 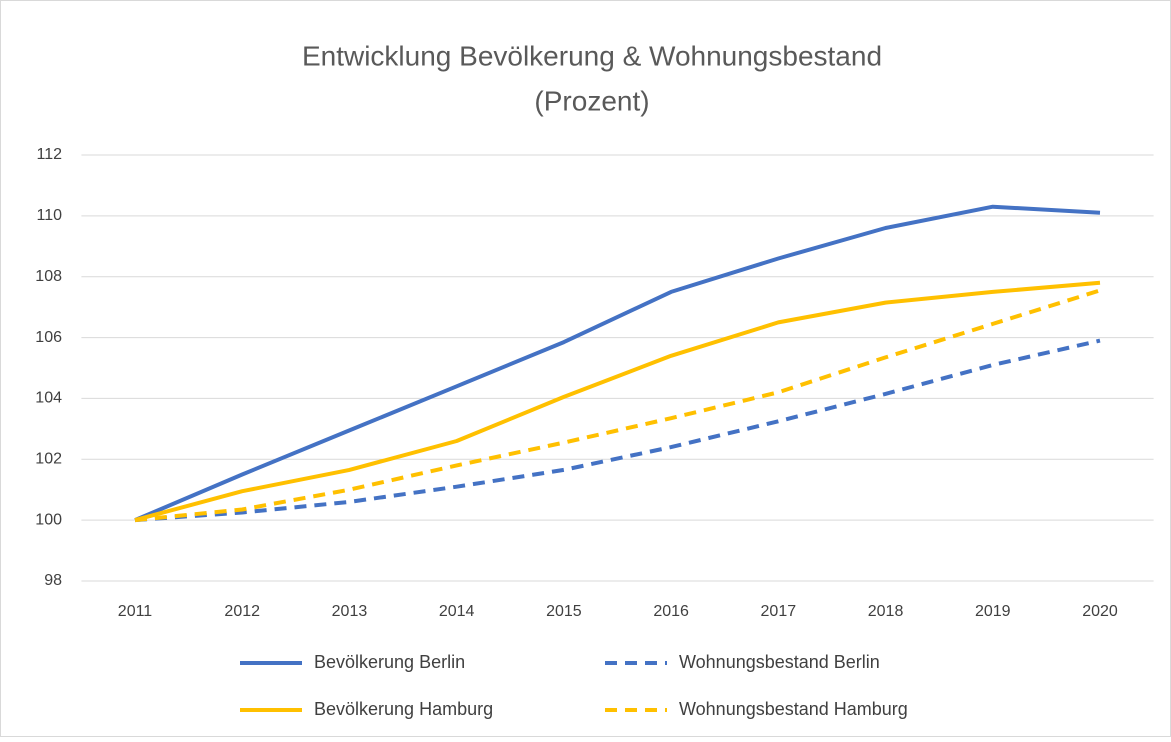 What do you see at coordinates (48, 276) in the screenshot?
I see `y-tick-label: 108` at bounding box center [48, 276].